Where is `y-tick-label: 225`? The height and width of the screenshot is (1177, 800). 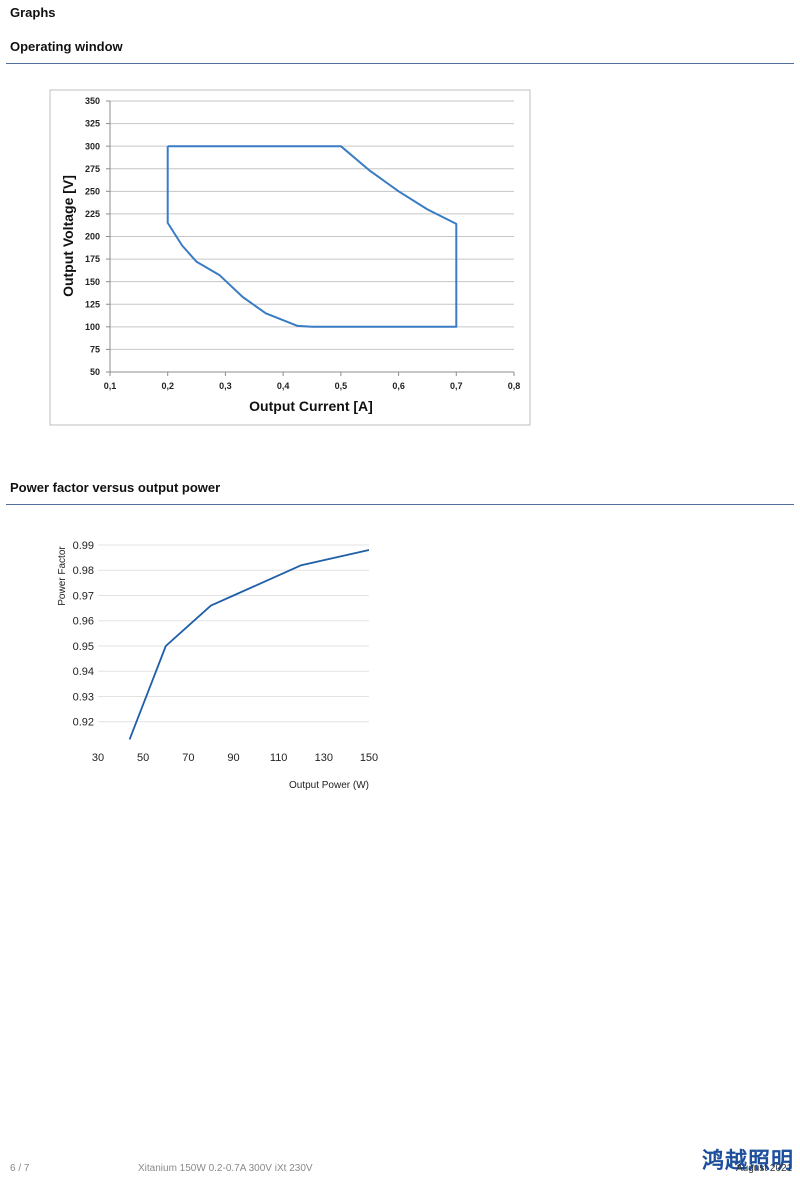
y-tick-label: 225 is located at coordinates (92, 214).